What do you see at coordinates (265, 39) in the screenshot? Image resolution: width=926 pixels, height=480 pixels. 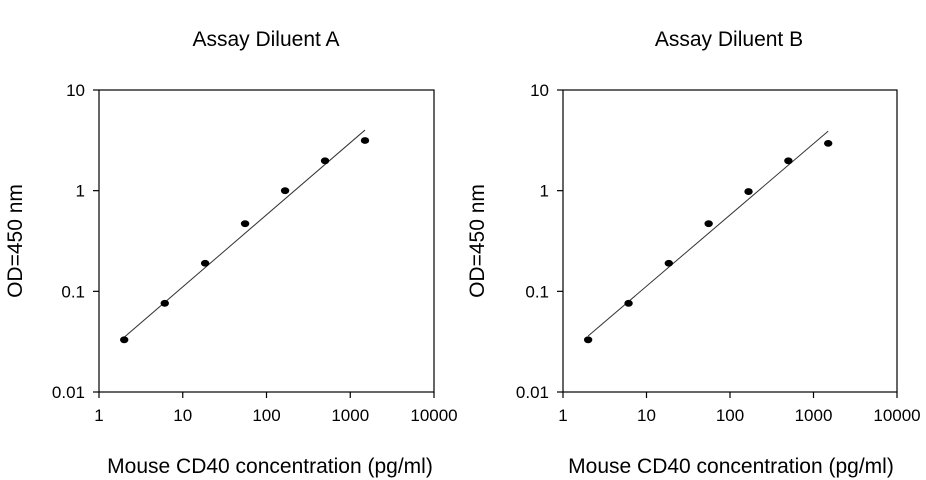 I see `chart-title: Assay Diluent A` at bounding box center [265, 39].